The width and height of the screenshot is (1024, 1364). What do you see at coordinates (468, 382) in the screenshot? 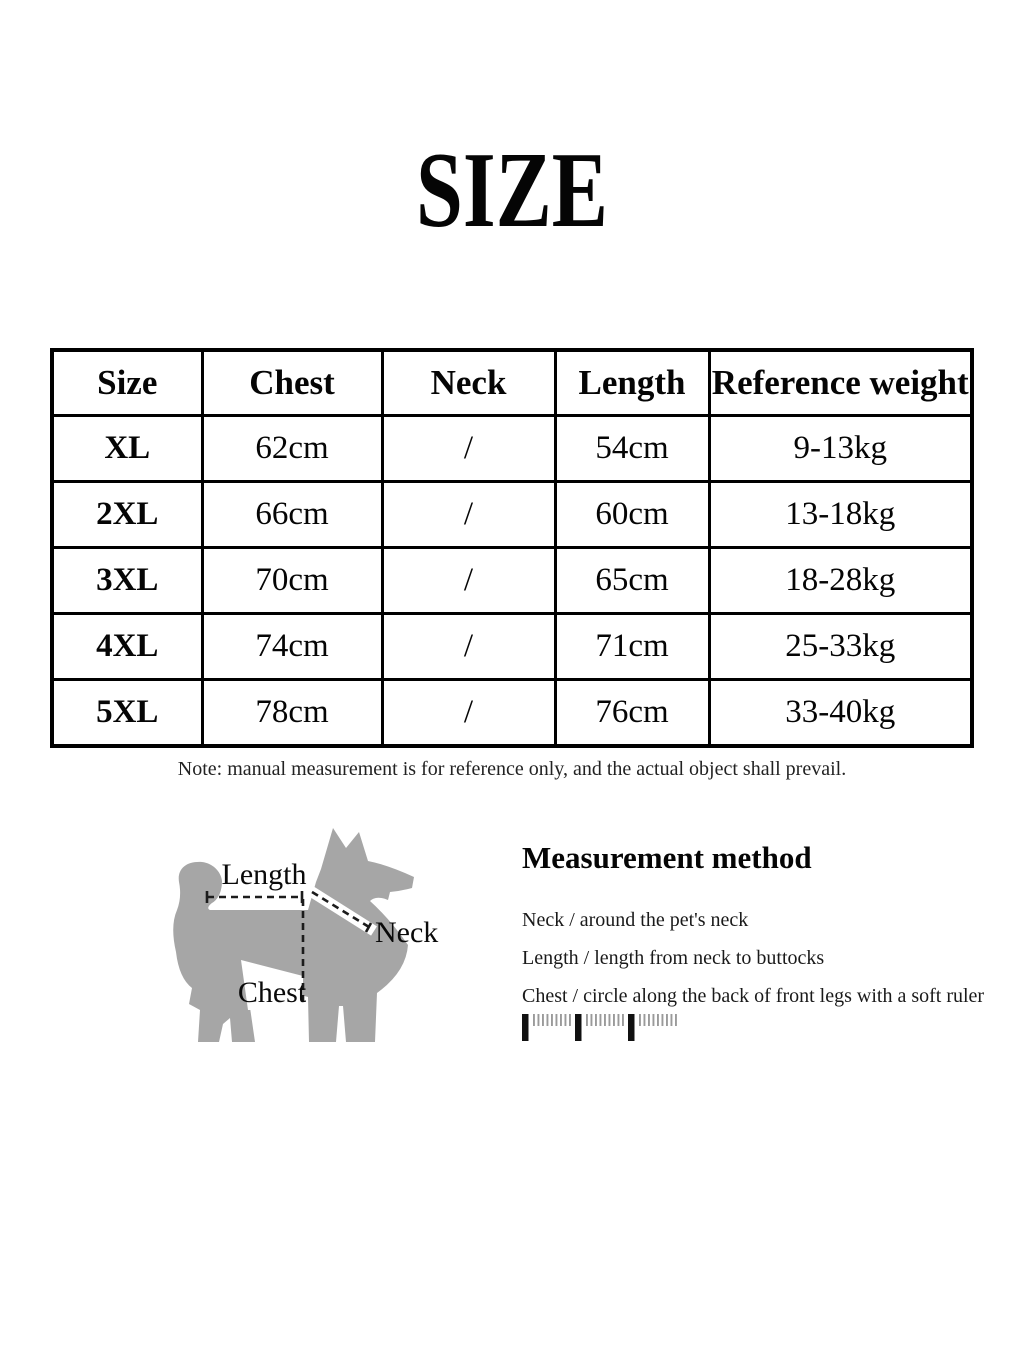
I see `column-header-neck: Neck` at bounding box center [468, 382].